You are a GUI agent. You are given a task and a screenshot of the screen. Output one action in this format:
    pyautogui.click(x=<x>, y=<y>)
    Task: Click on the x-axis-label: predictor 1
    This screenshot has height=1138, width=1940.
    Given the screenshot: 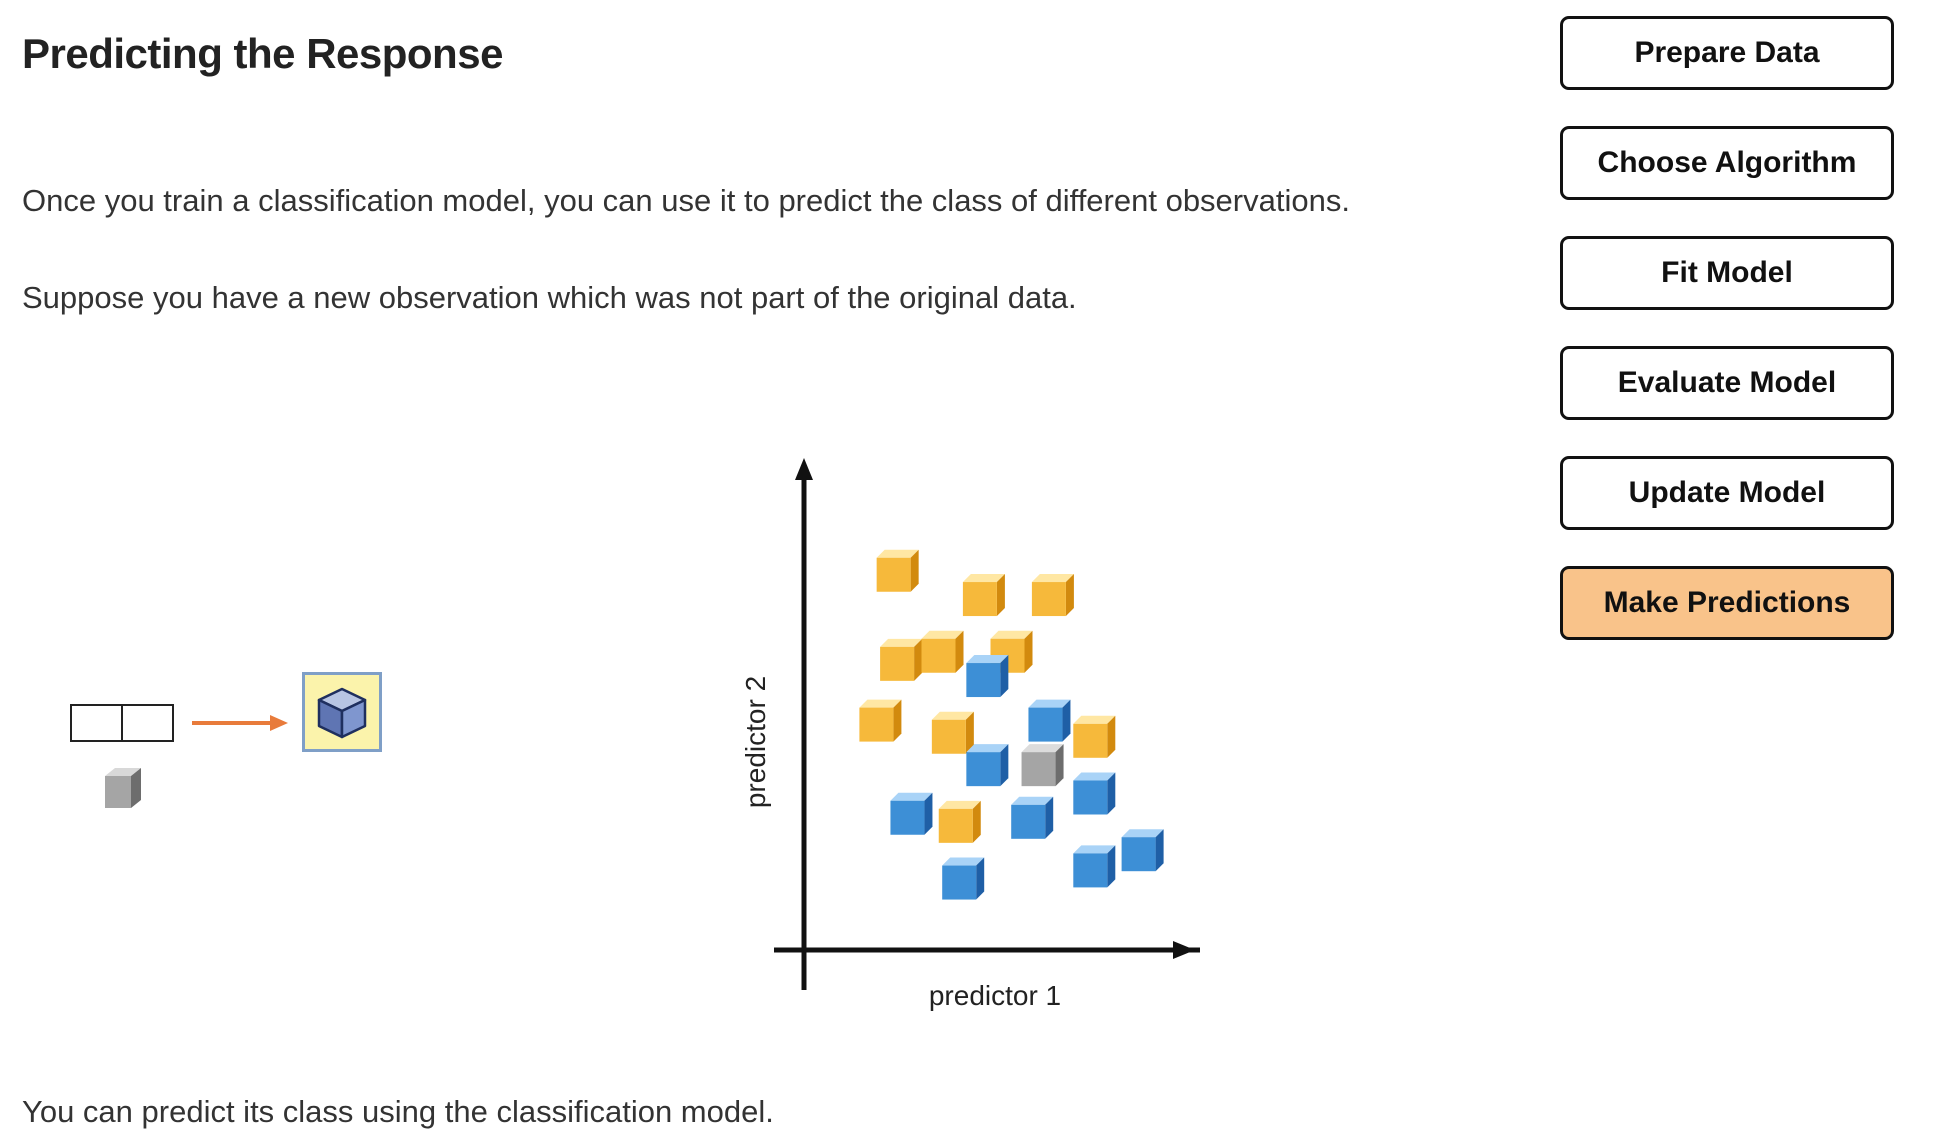 What is the action you would take?
    pyautogui.click(x=995, y=995)
    